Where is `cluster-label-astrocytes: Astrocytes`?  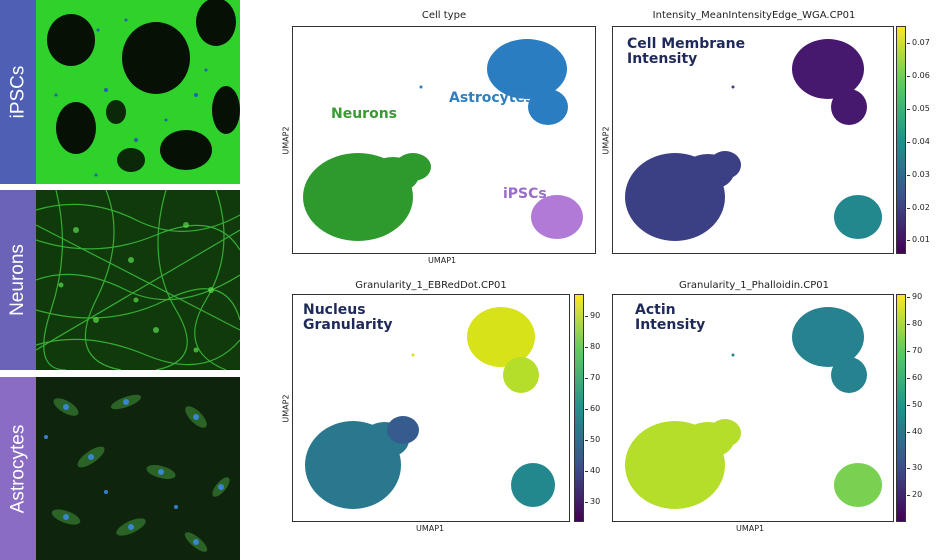 cluster-label-astrocytes: Astrocytes is located at coordinates (491, 98).